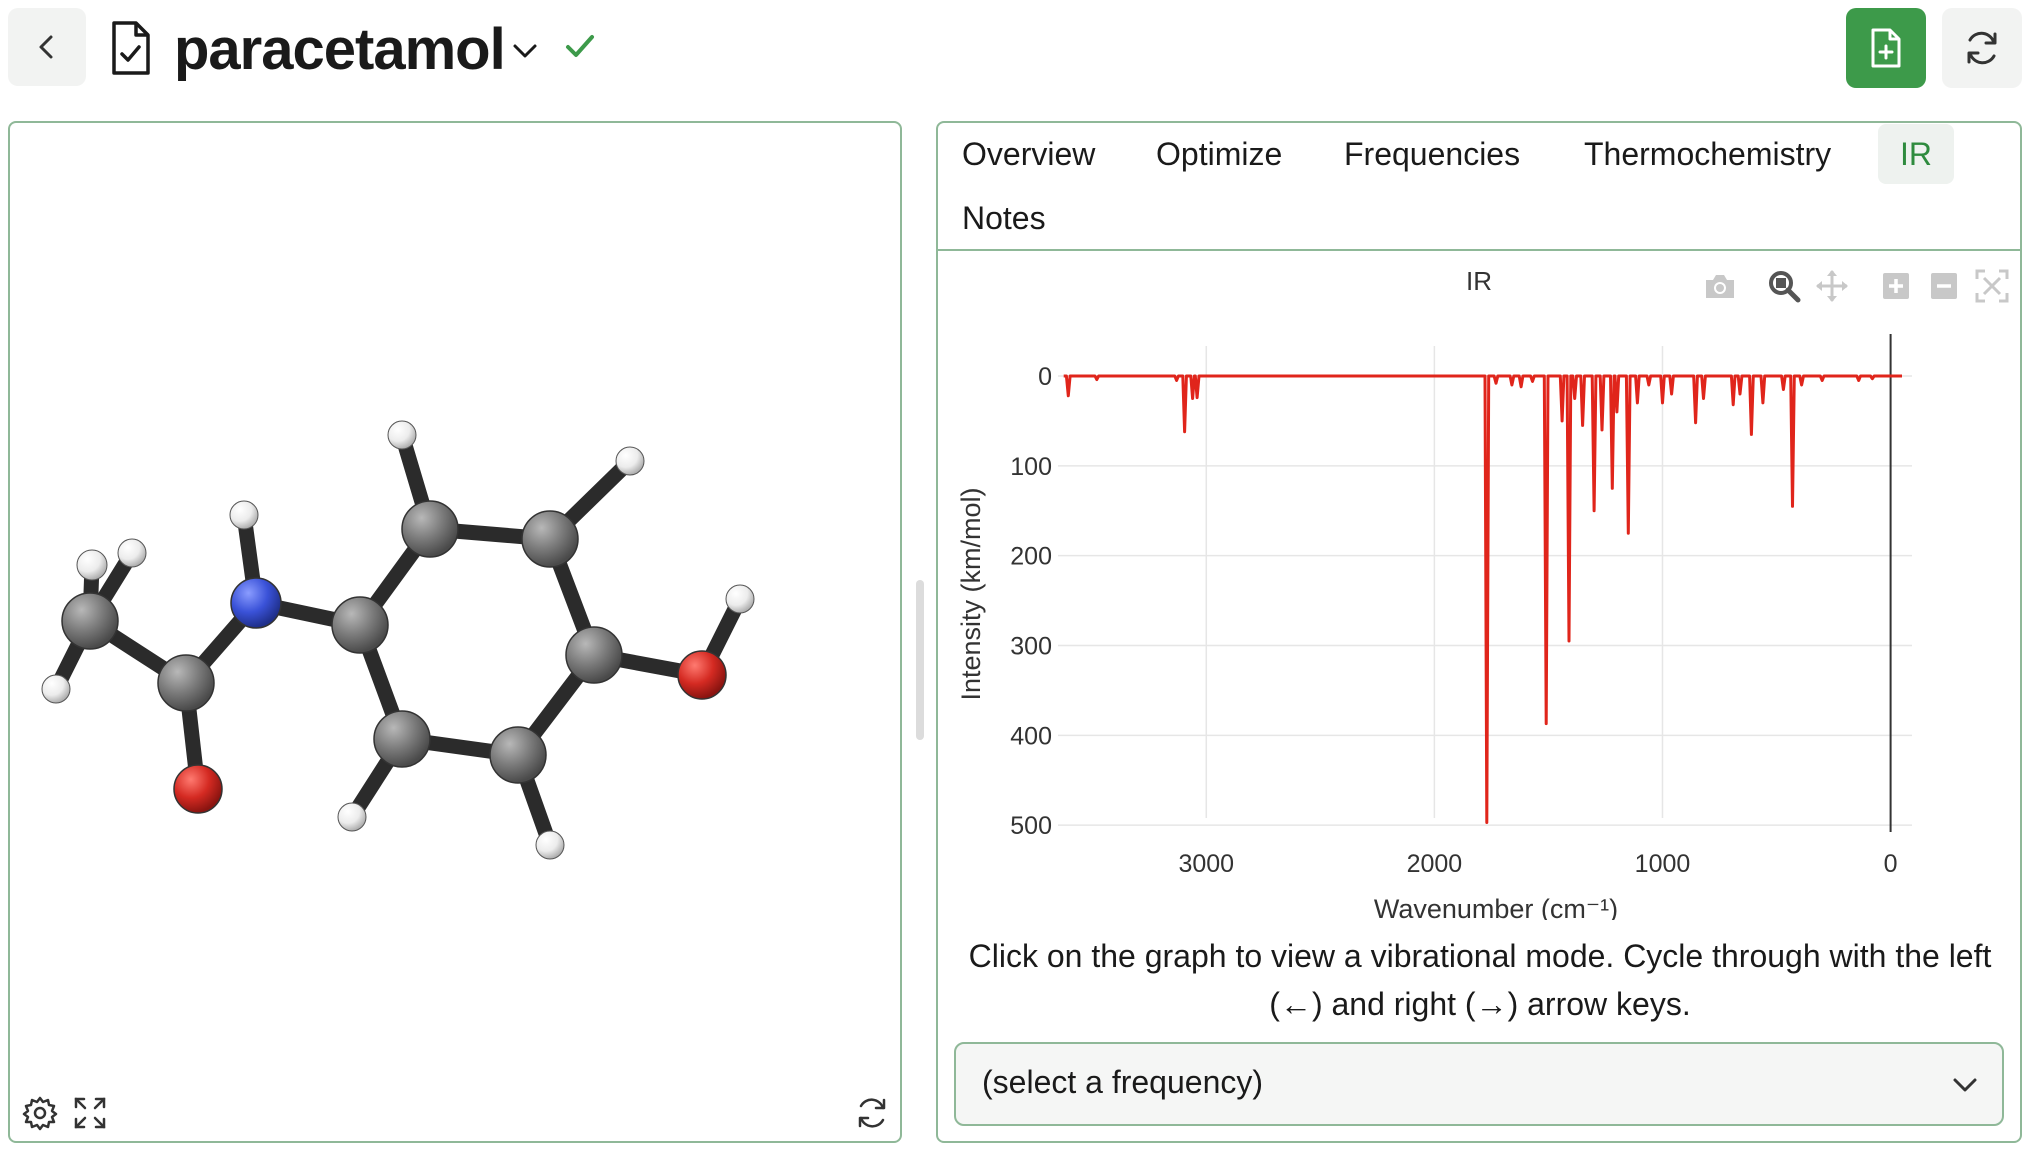  I want to click on camera-icon, so click(1720, 286).